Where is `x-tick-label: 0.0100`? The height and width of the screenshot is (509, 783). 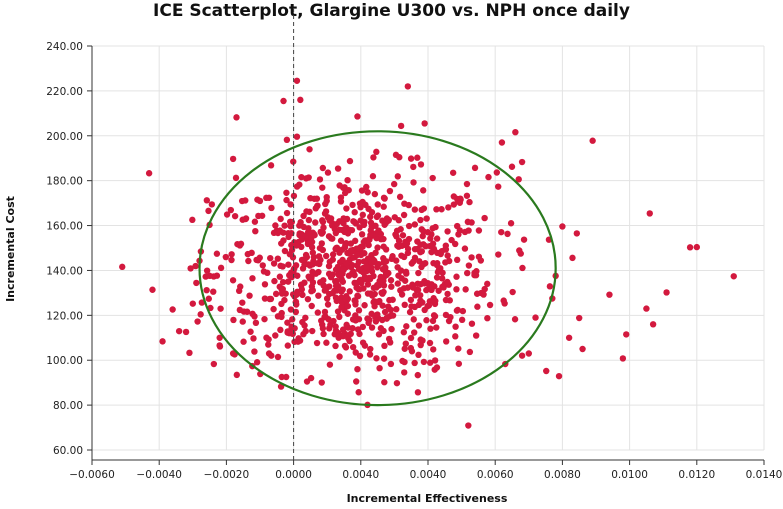 x-tick-label: 0.0100 is located at coordinates (629, 475).